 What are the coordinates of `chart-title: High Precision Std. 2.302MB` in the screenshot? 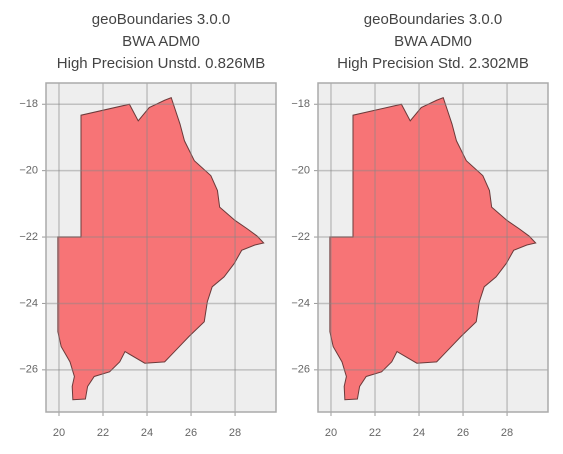 It's located at (433, 63).